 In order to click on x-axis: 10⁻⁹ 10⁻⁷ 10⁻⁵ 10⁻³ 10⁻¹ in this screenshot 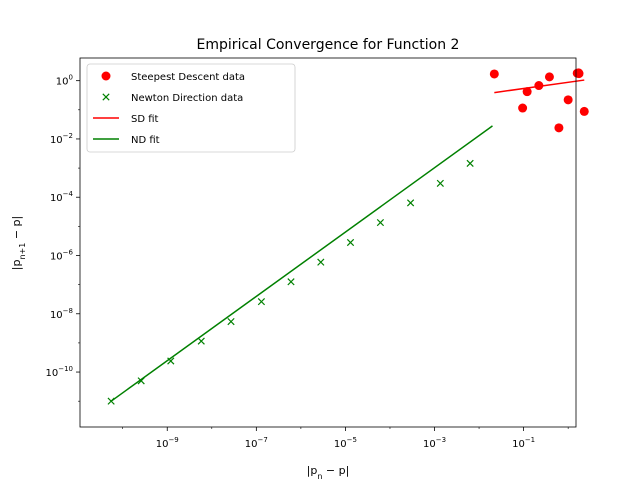, I will do `click(345, 438)`.